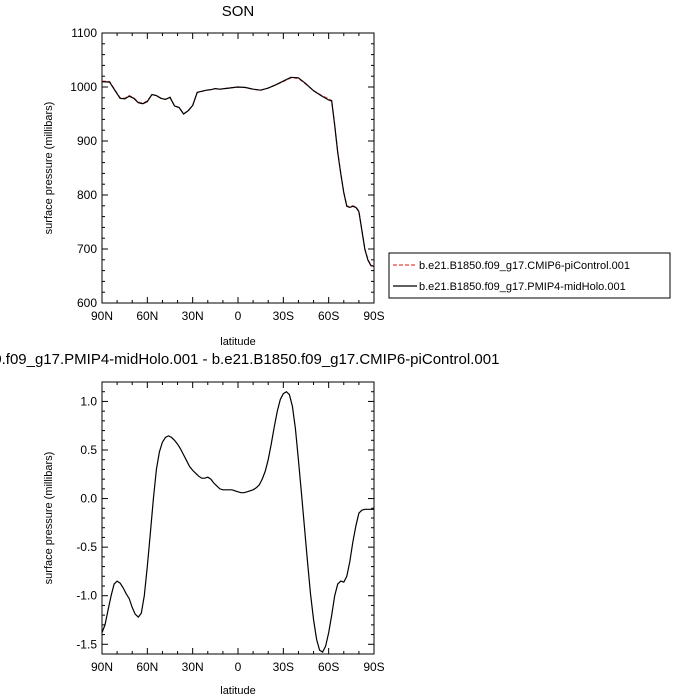 The image size is (700, 700). I want to click on y-tick-label-800: 800, so click(87, 195).